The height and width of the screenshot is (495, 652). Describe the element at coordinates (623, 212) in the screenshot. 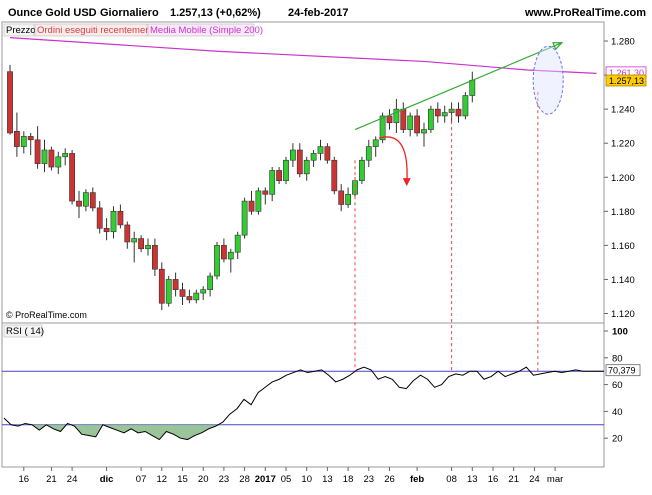

I see `price-axis-tick-label: 1.180` at that location.